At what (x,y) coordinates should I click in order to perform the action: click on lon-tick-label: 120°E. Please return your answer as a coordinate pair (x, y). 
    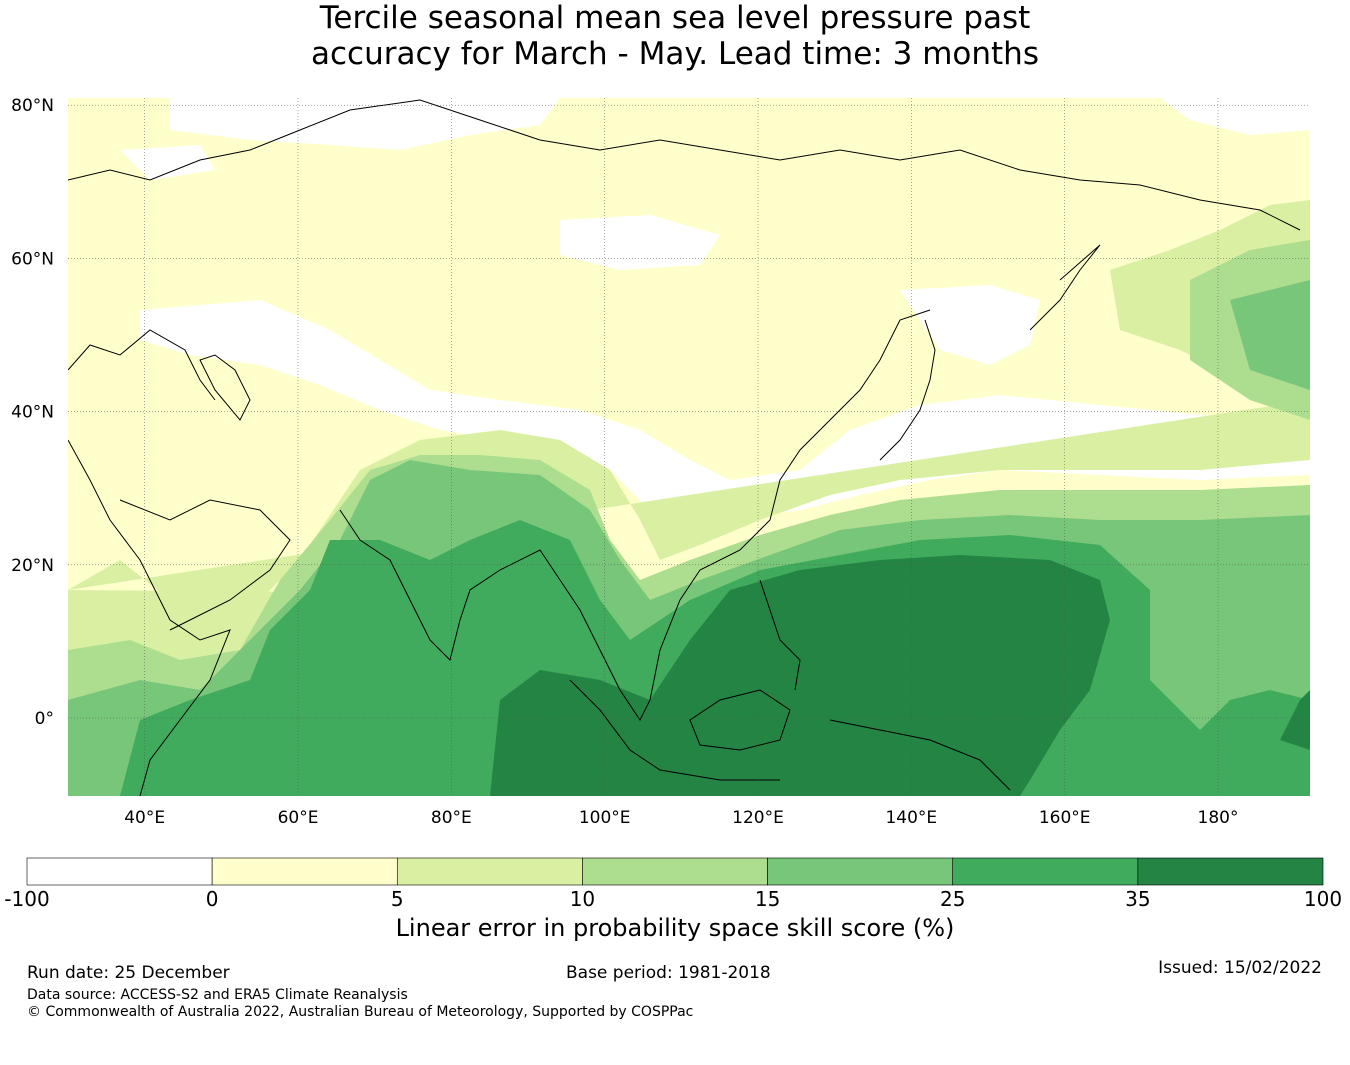
    Looking at the image, I should click on (758, 818).